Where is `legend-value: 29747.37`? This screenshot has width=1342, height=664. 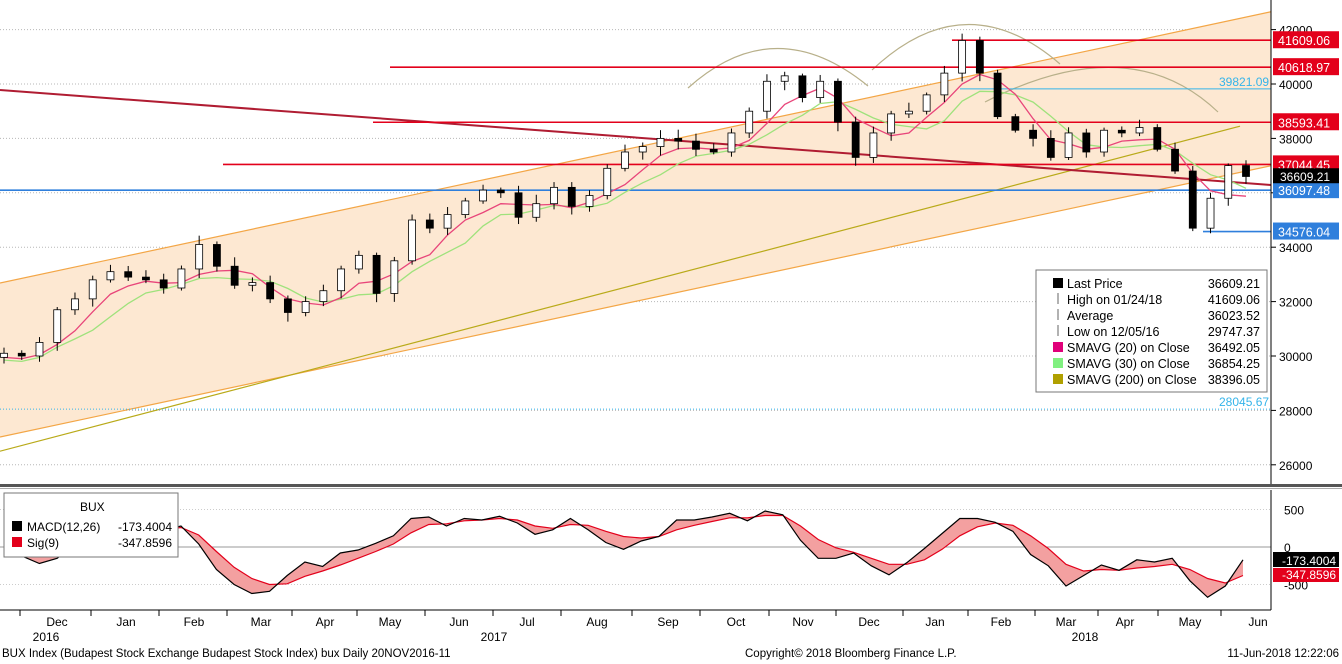
legend-value: 29747.37 is located at coordinates (1234, 332).